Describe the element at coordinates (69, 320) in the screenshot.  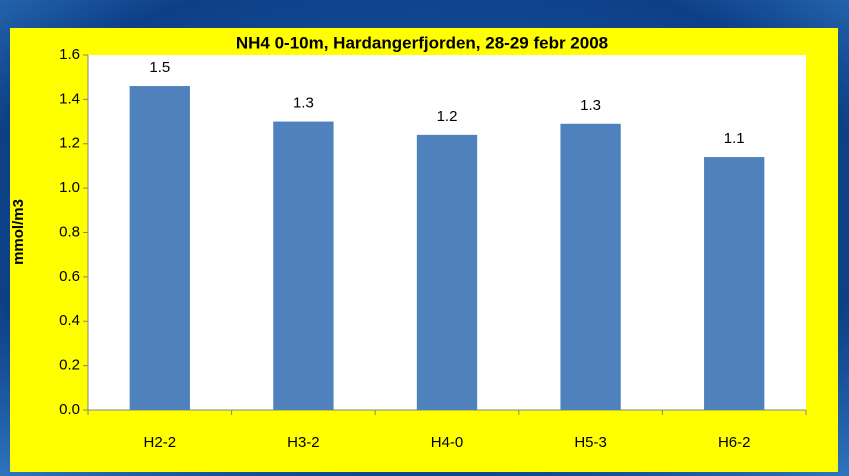
I see `y-tick-label: 0.4` at that location.